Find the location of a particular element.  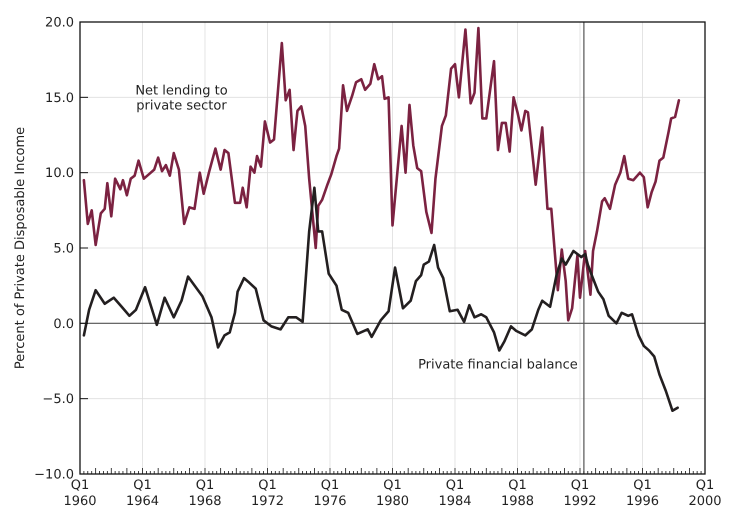

y-tick-label: 20.0 is located at coordinates (59, 23).